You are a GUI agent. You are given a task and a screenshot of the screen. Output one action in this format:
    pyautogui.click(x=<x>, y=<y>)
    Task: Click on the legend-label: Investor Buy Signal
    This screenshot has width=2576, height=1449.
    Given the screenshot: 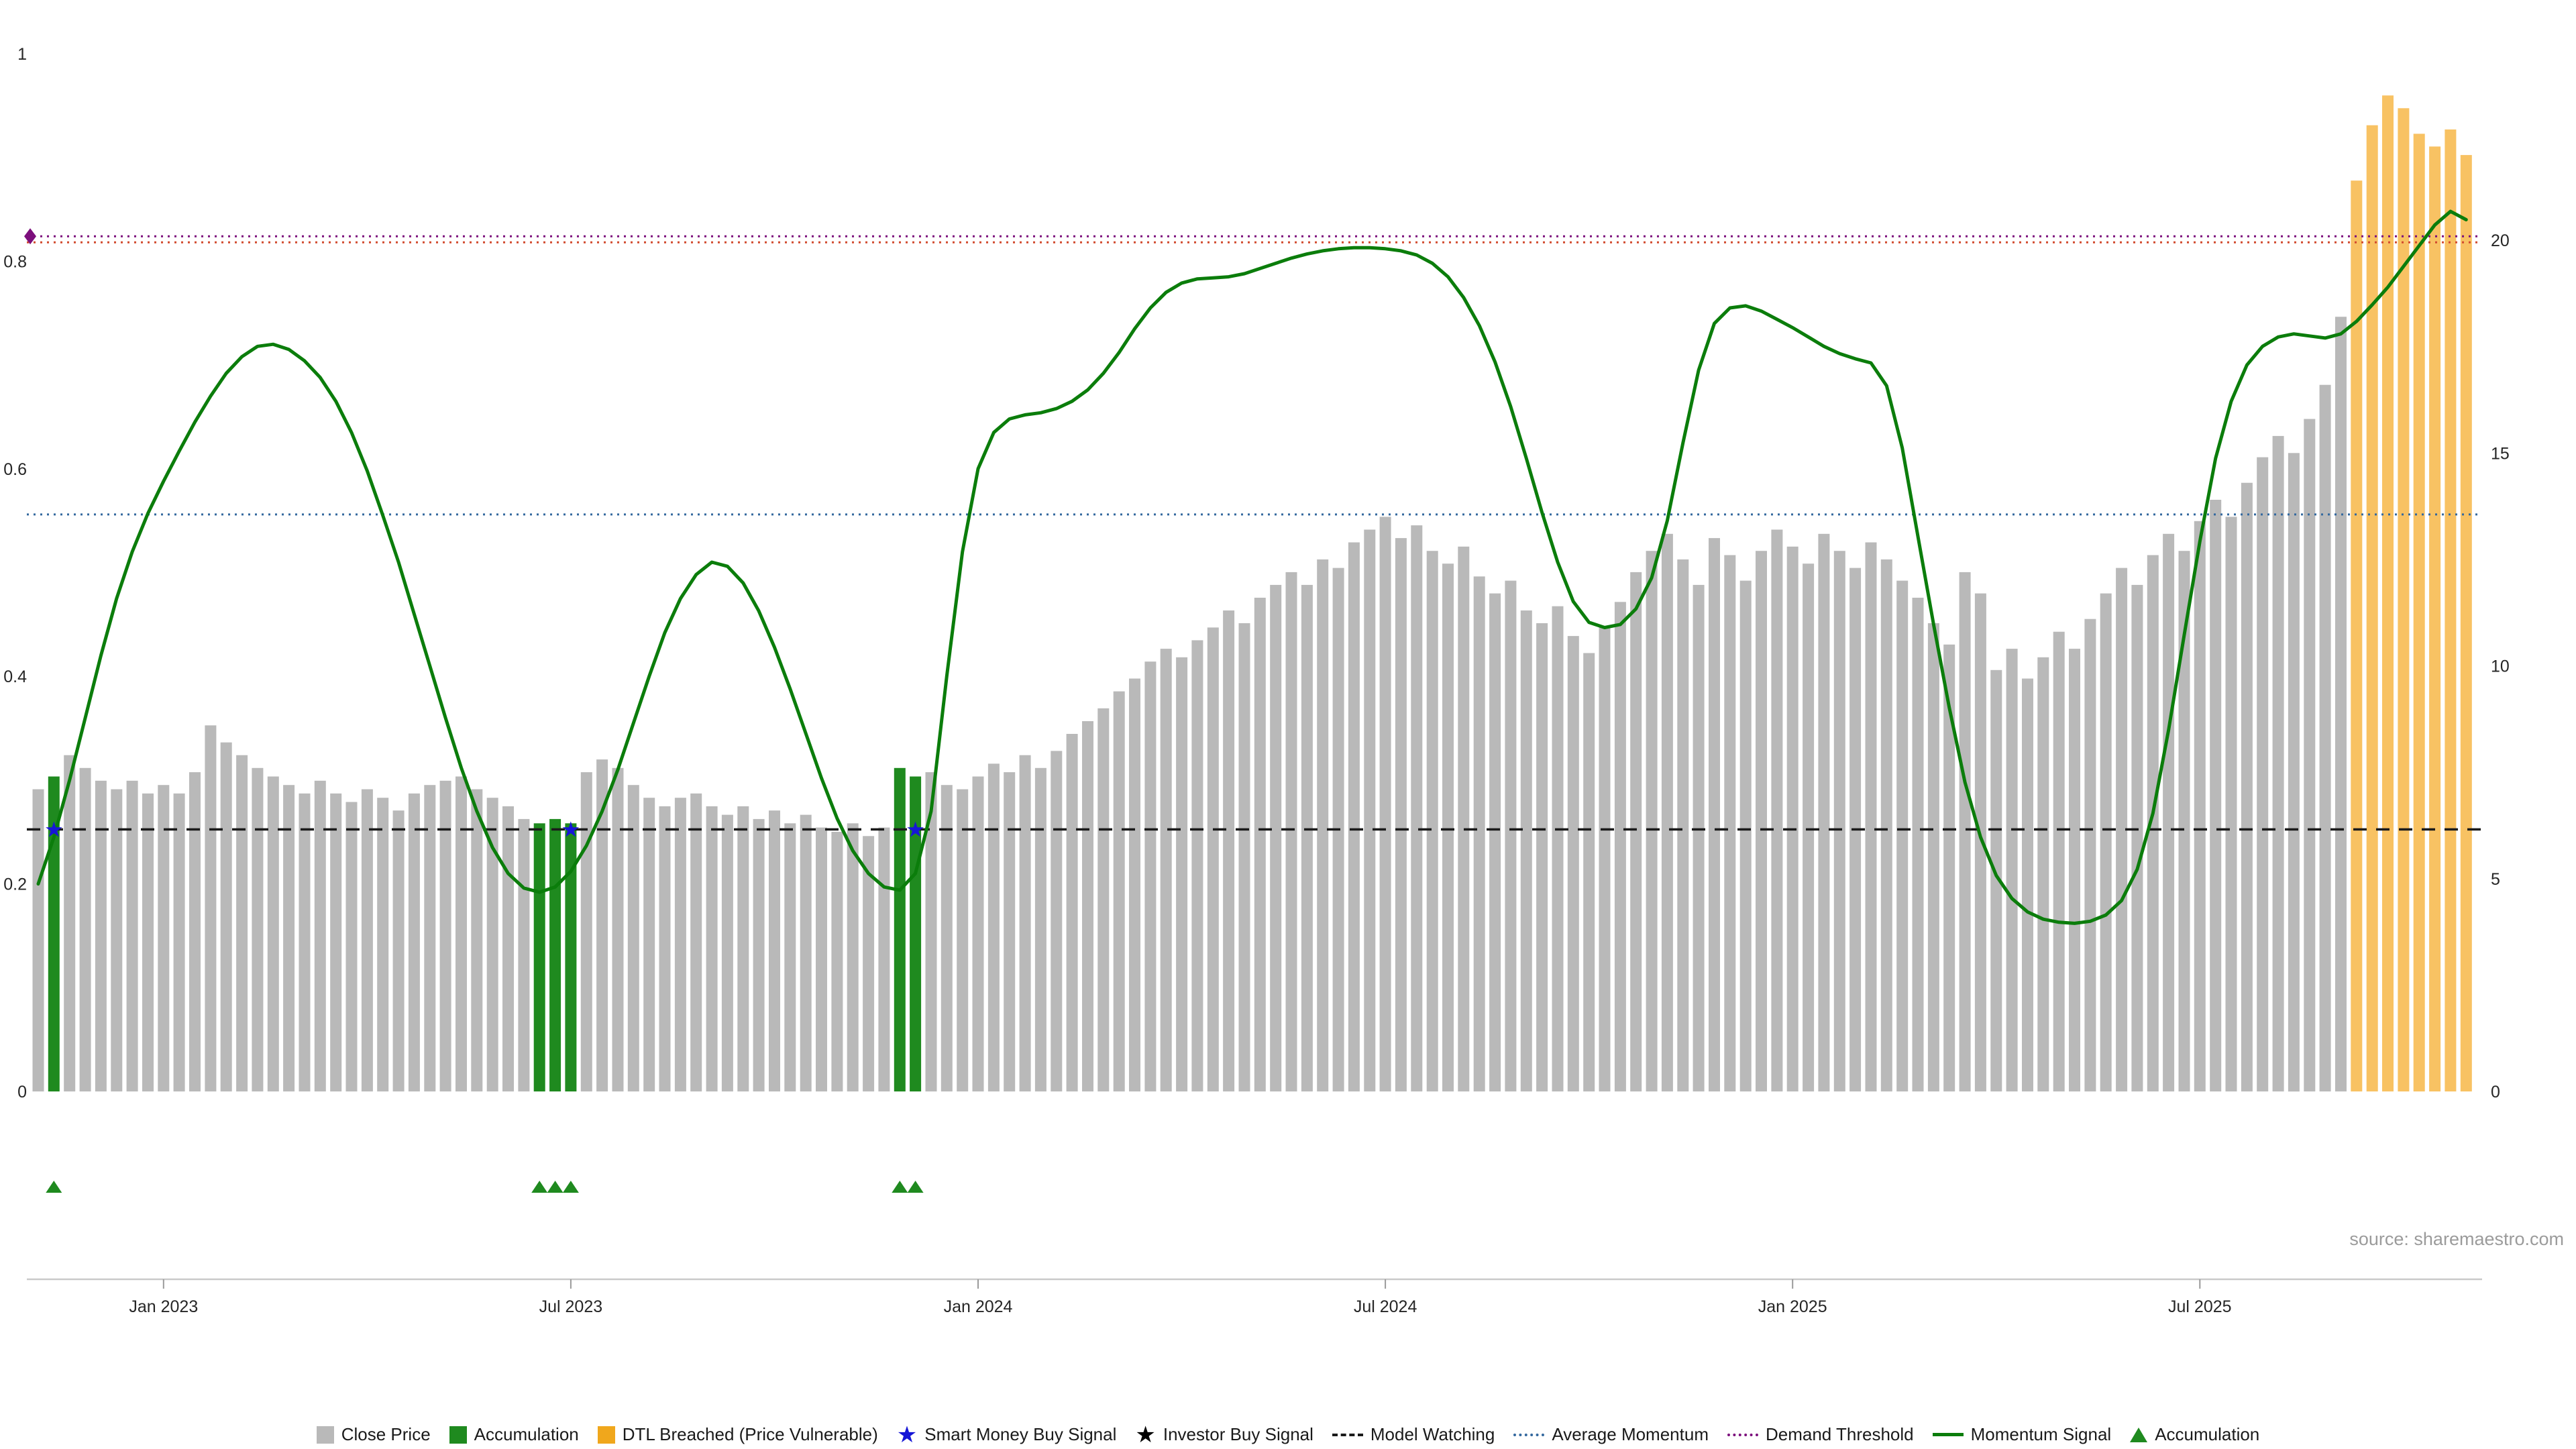 What is the action you would take?
    pyautogui.click(x=1238, y=1434)
    